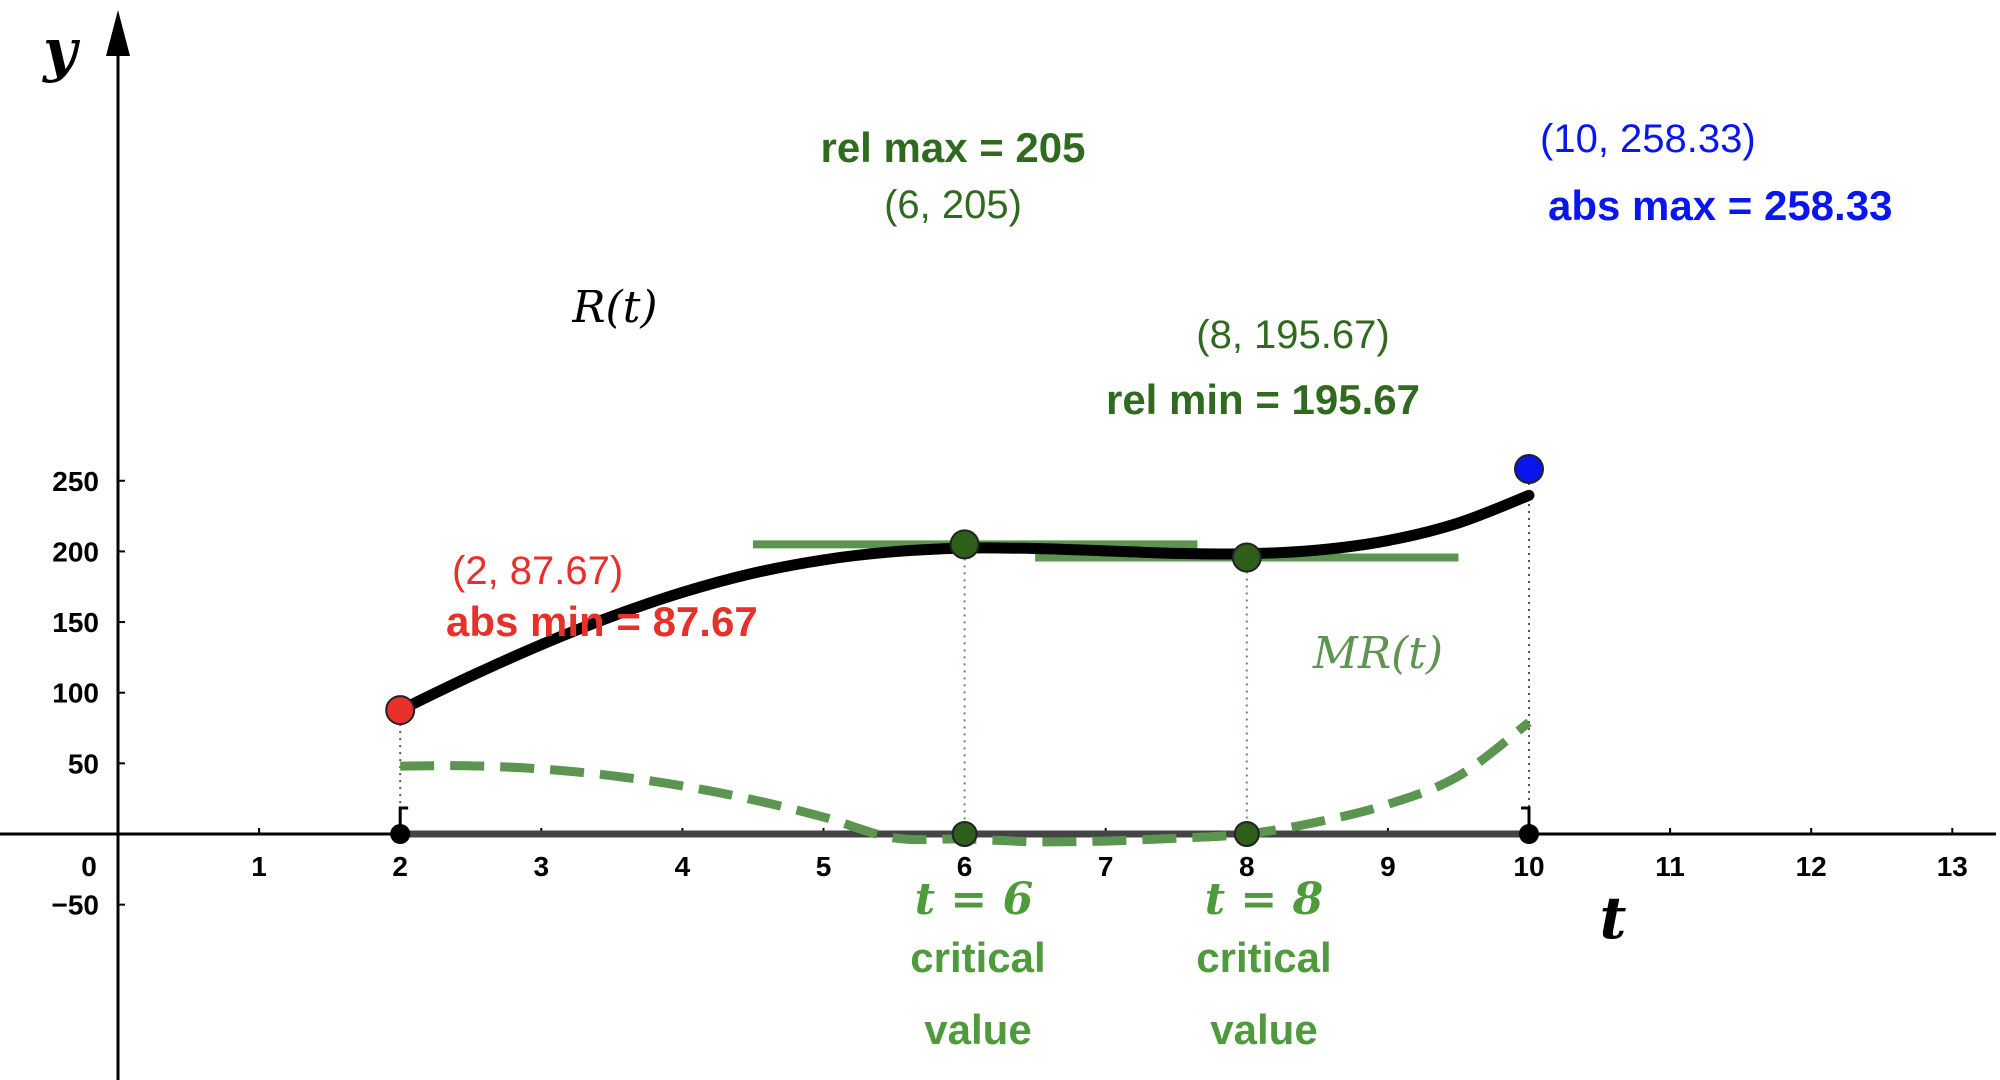 This screenshot has width=2000, height=1080. I want to click on series-label-mr: MR(t), so click(1377, 653).